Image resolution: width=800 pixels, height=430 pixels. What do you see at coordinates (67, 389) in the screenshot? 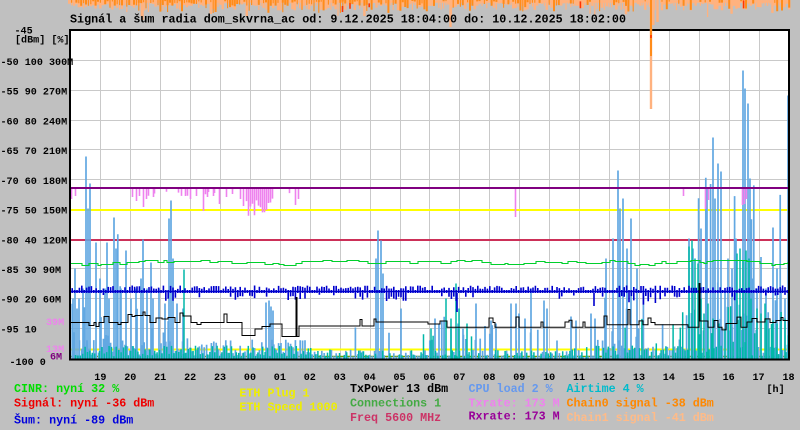
I see `svg-text: CINR: nyní 32 %` at bounding box center [67, 389].